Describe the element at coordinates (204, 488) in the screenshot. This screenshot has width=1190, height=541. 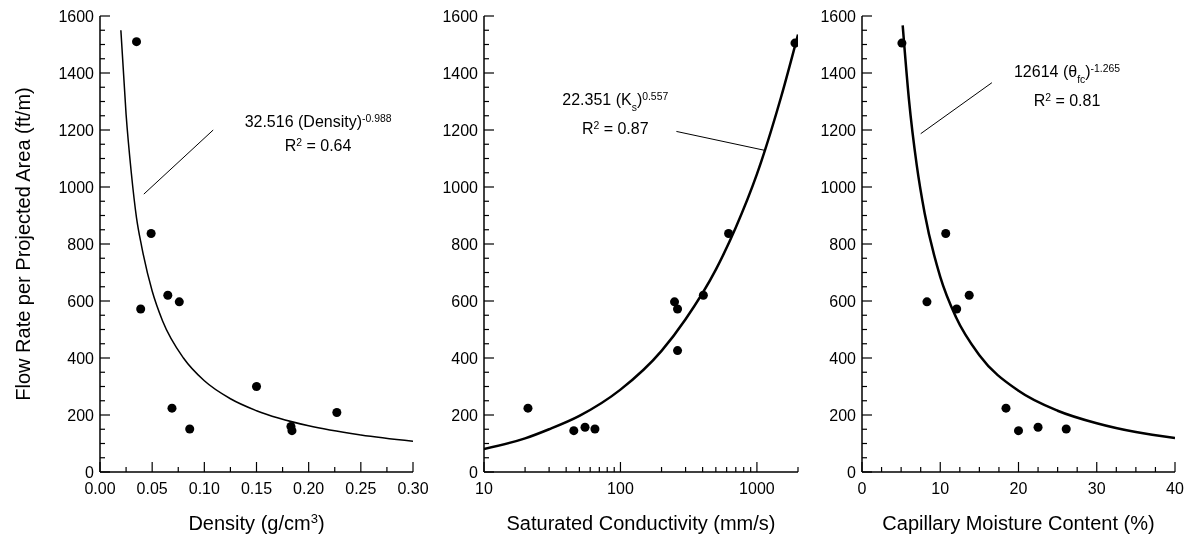
I see `x-tick-label: 0.10` at that location.